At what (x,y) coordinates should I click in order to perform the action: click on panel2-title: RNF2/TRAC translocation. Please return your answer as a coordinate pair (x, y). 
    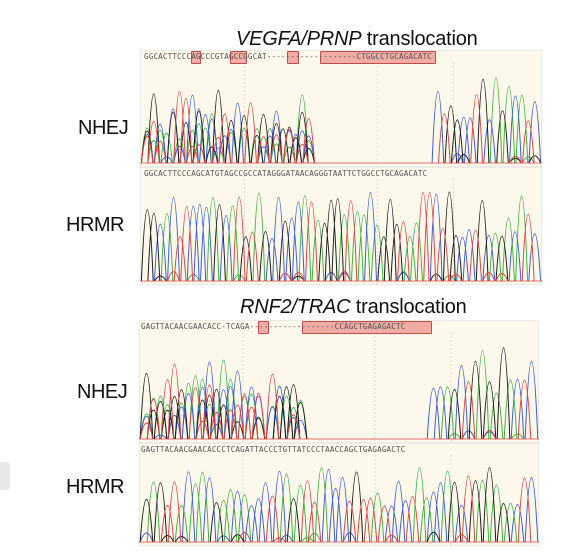
    Looking at the image, I should click on (353, 307).